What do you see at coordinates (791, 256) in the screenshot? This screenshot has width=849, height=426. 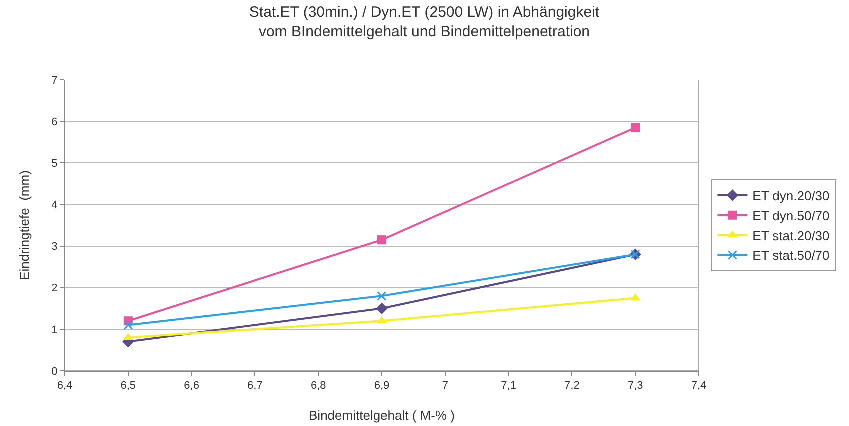 I see `legend-label: ET stat.50/70` at bounding box center [791, 256].